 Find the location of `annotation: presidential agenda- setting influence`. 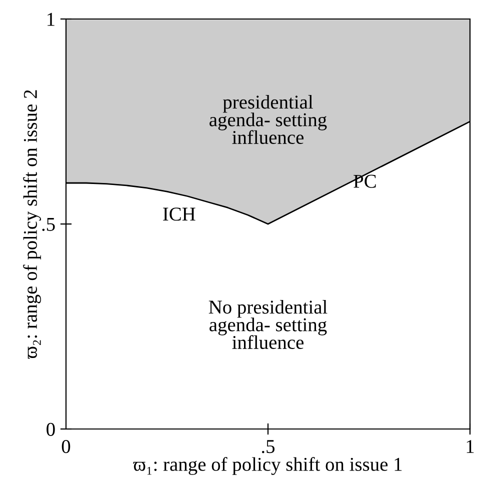

annotation: presidential agenda- setting influence is located at coordinates (268, 119).